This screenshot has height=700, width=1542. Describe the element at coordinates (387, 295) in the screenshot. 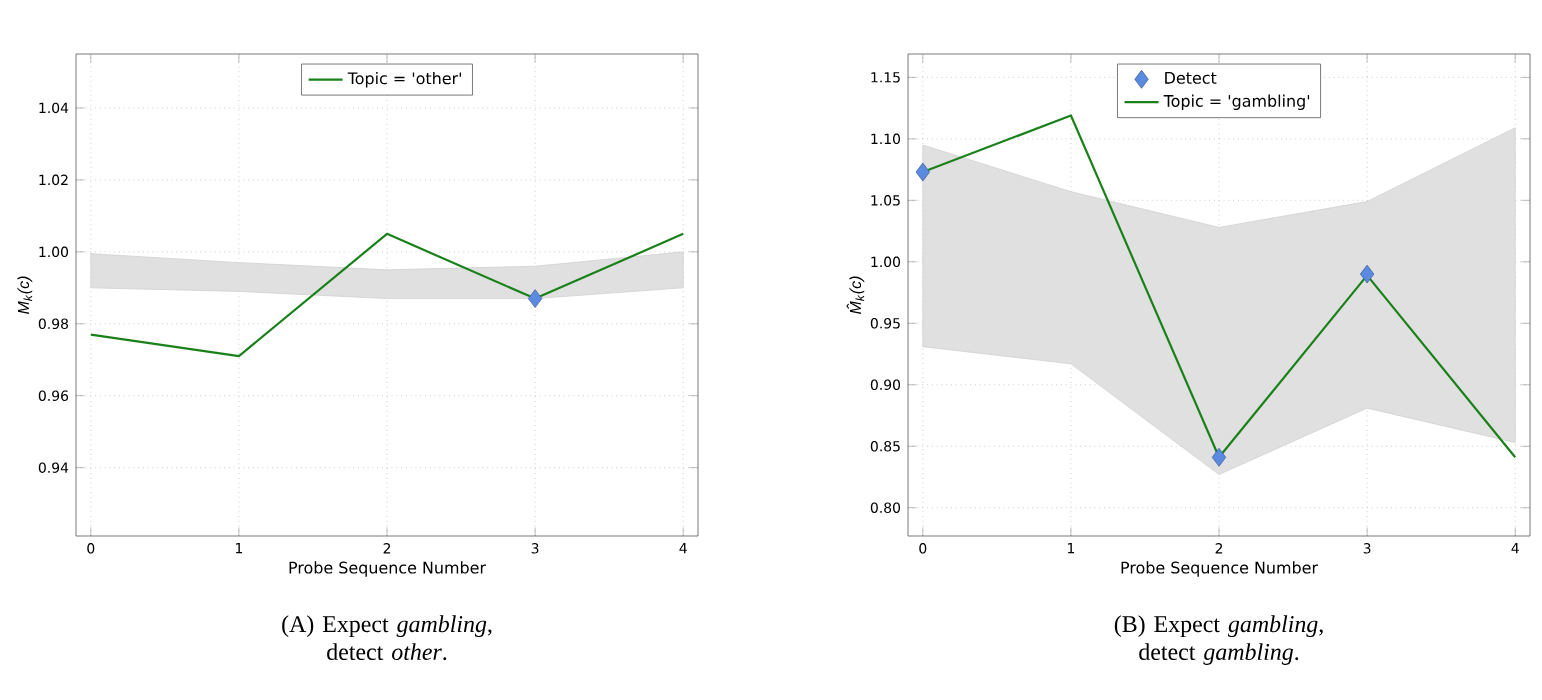

I see `line-series` at that location.